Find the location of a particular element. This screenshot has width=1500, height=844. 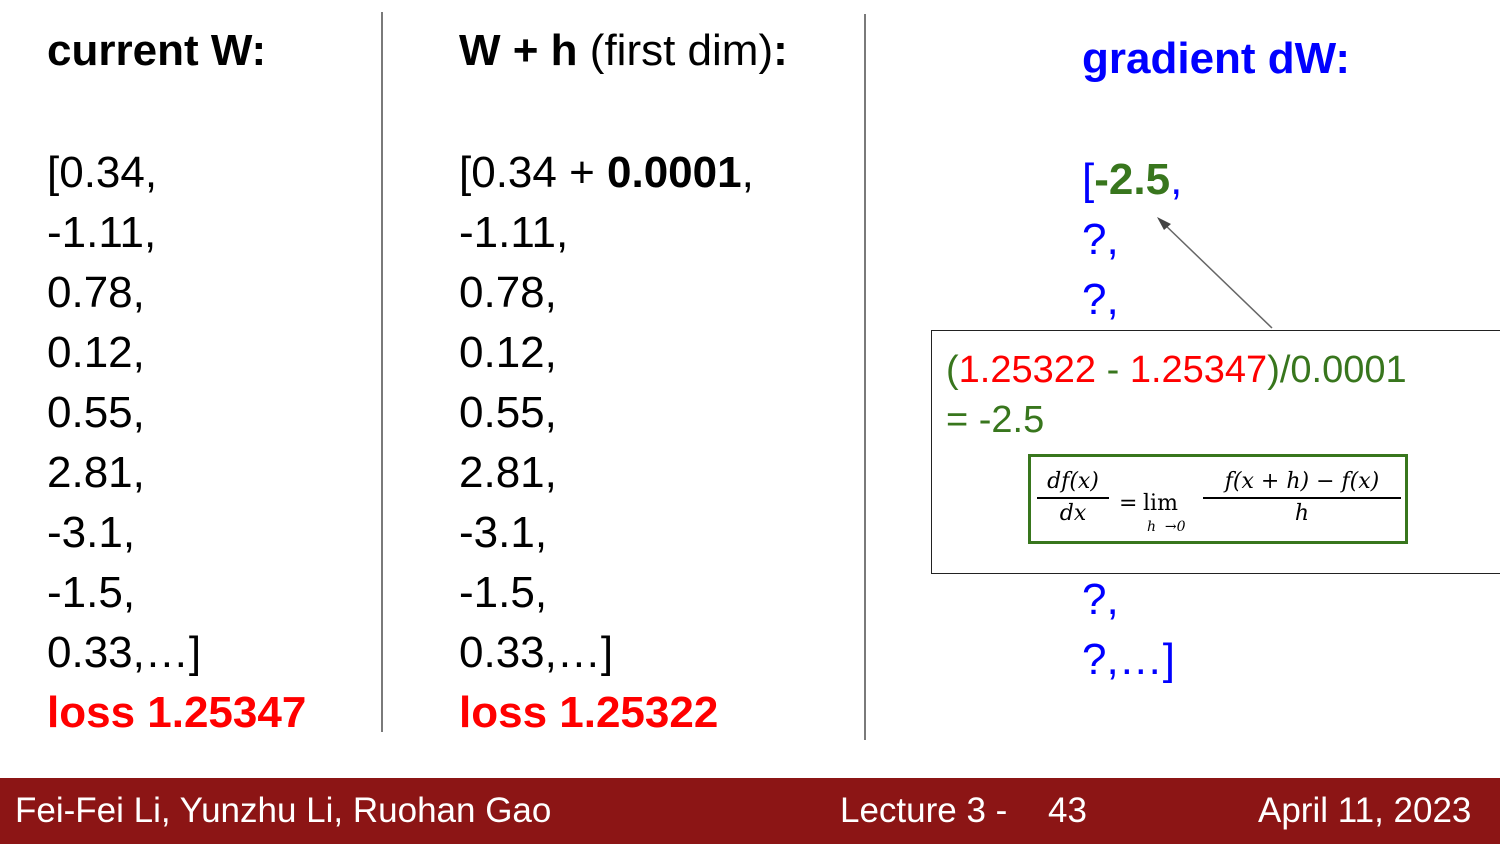

perturbed-w-first-value: [0.34 + 0.0001, is located at coordinates (606, 173).